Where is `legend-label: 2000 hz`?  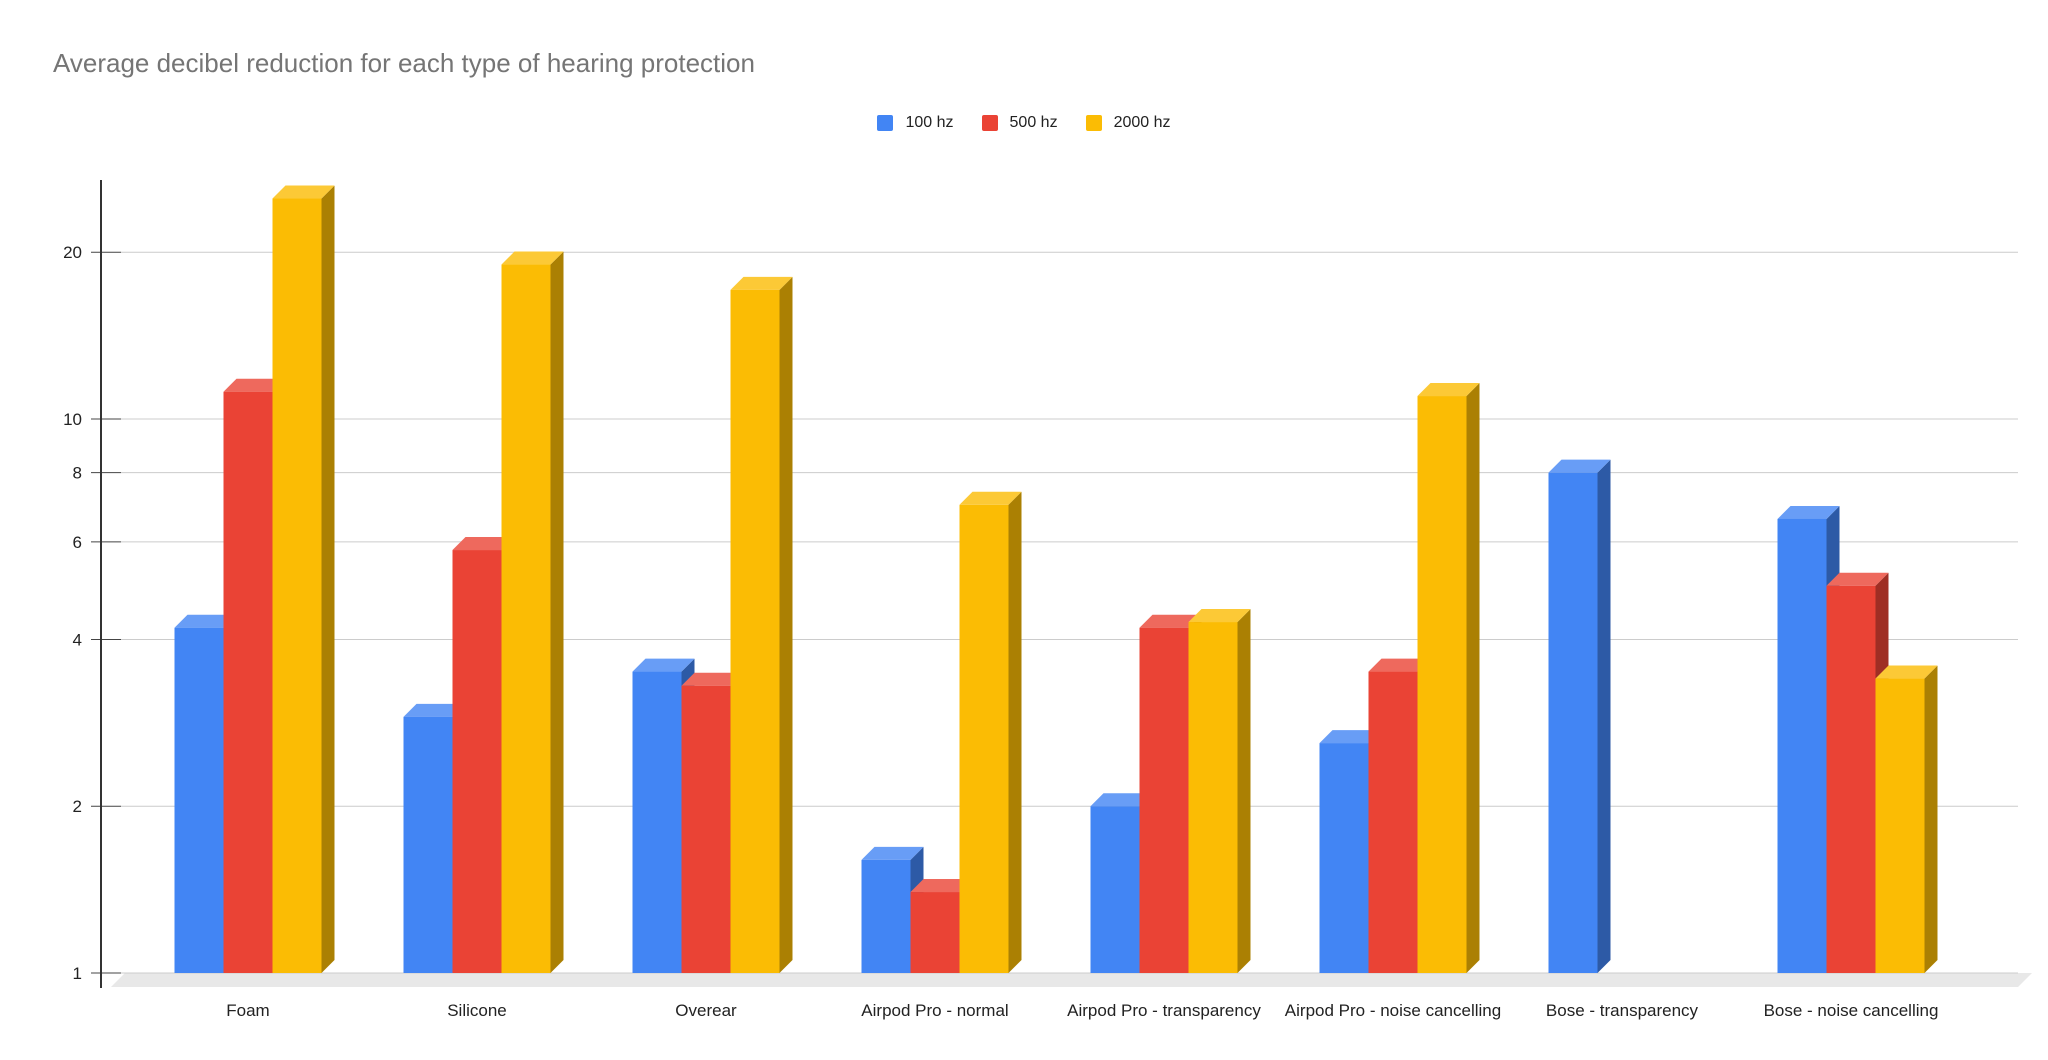
legend-label: 2000 hz is located at coordinates (1142, 122).